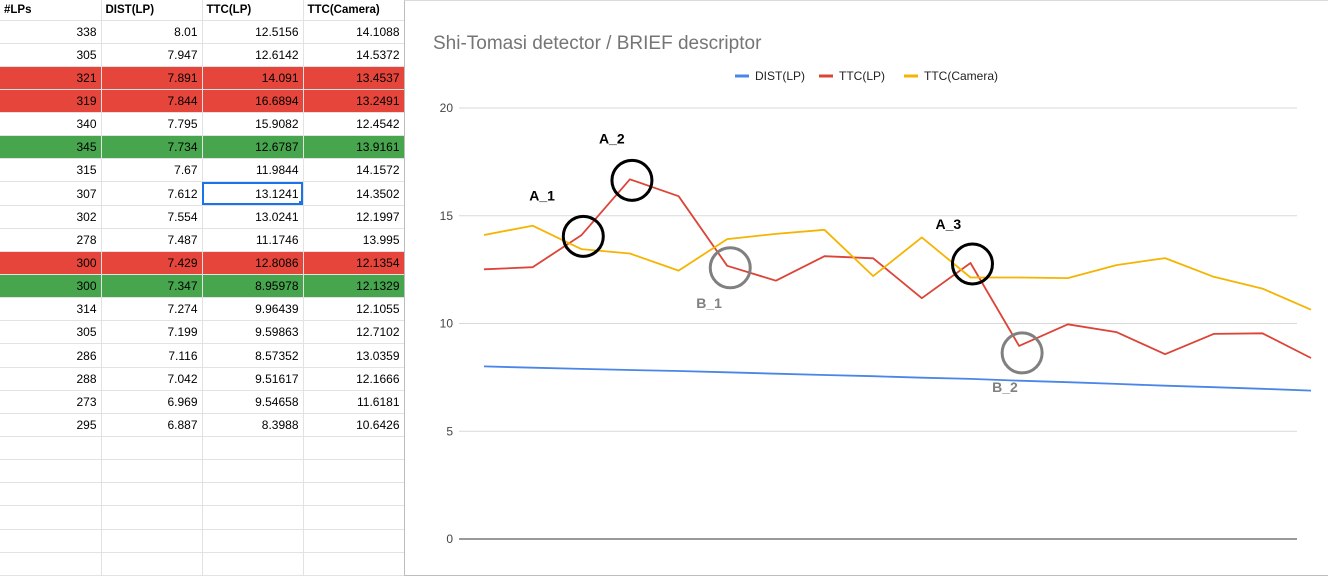 The width and height of the screenshot is (1328, 576). What do you see at coordinates (780, 76) in the screenshot?
I see `legend-label: DIST(LP)` at bounding box center [780, 76].